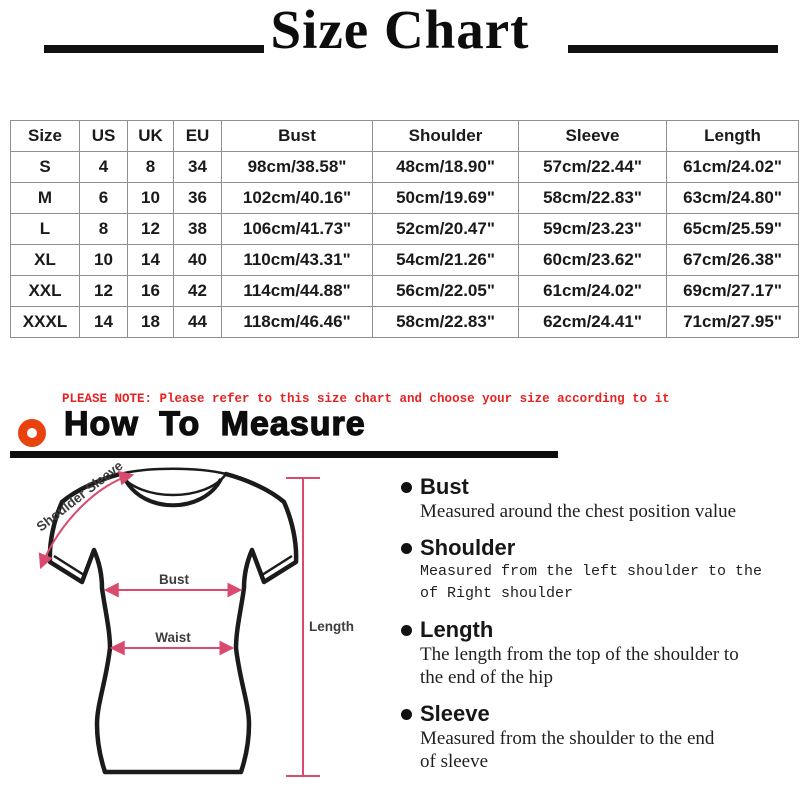 This screenshot has width=800, height=800. What do you see at coordinates (150, 136) in the screenshot?
I see `size-table-header-cell: UK` at bounding box center [150, 136].